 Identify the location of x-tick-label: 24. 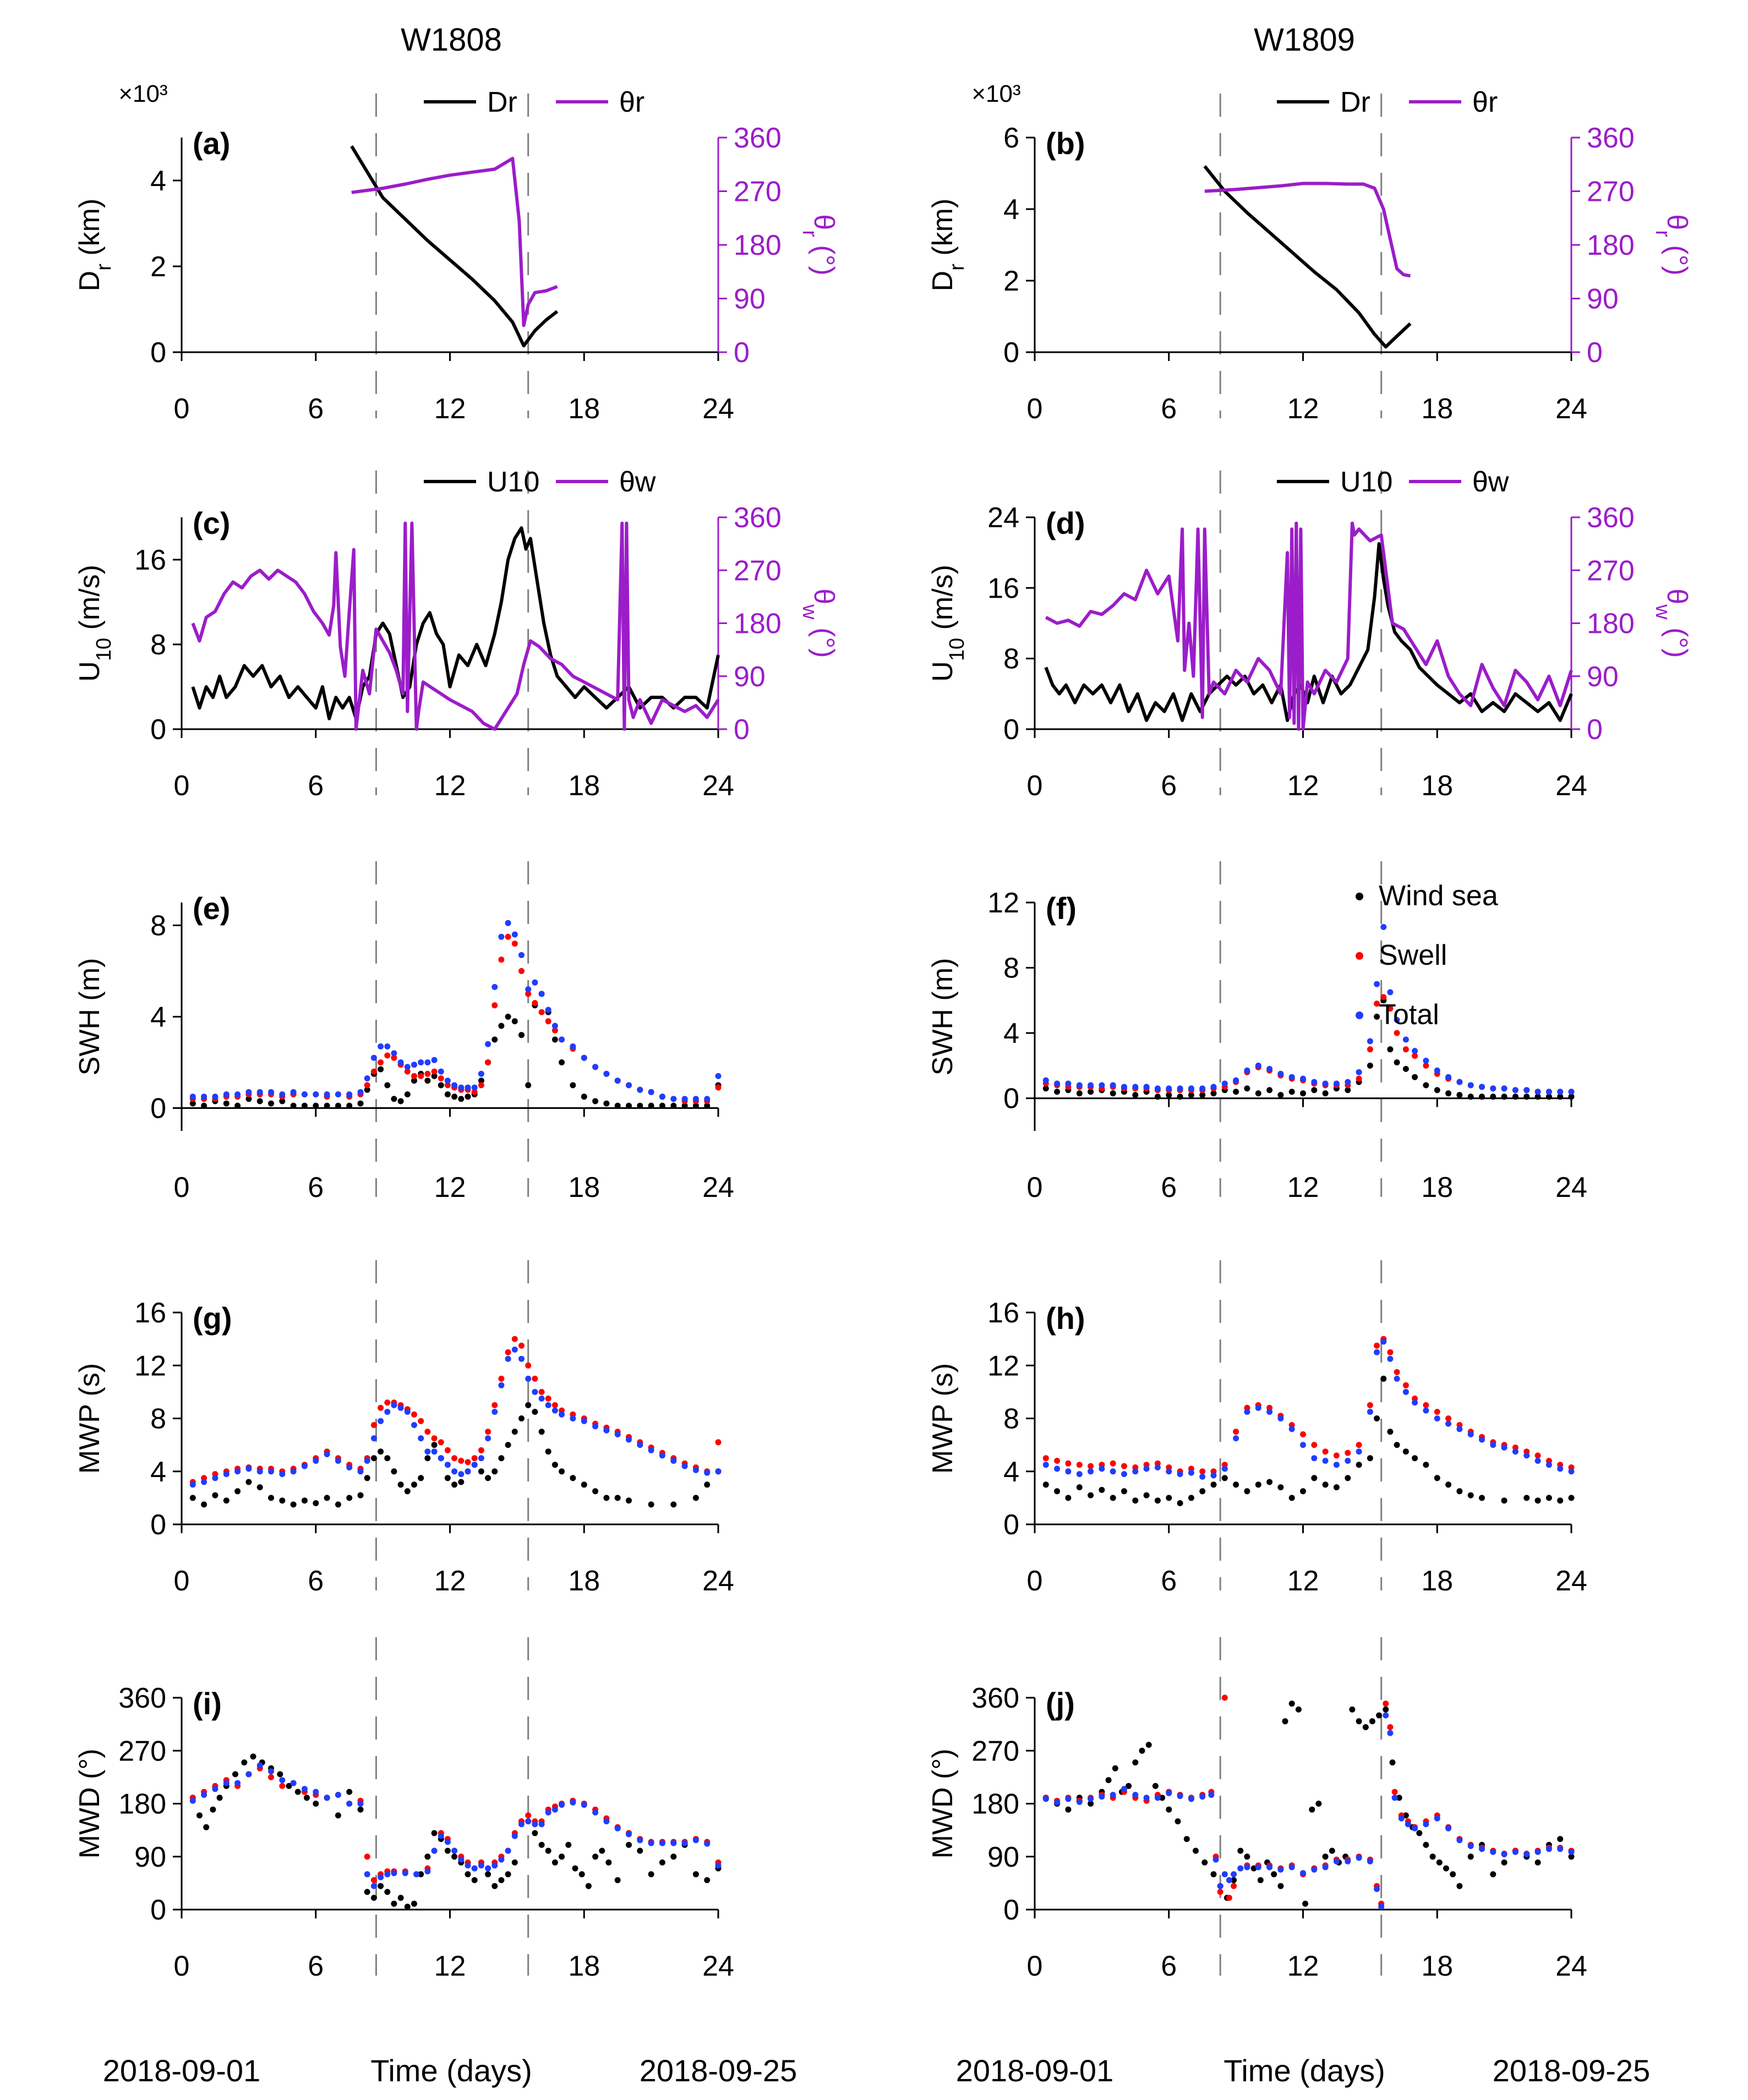
(718, 1188).